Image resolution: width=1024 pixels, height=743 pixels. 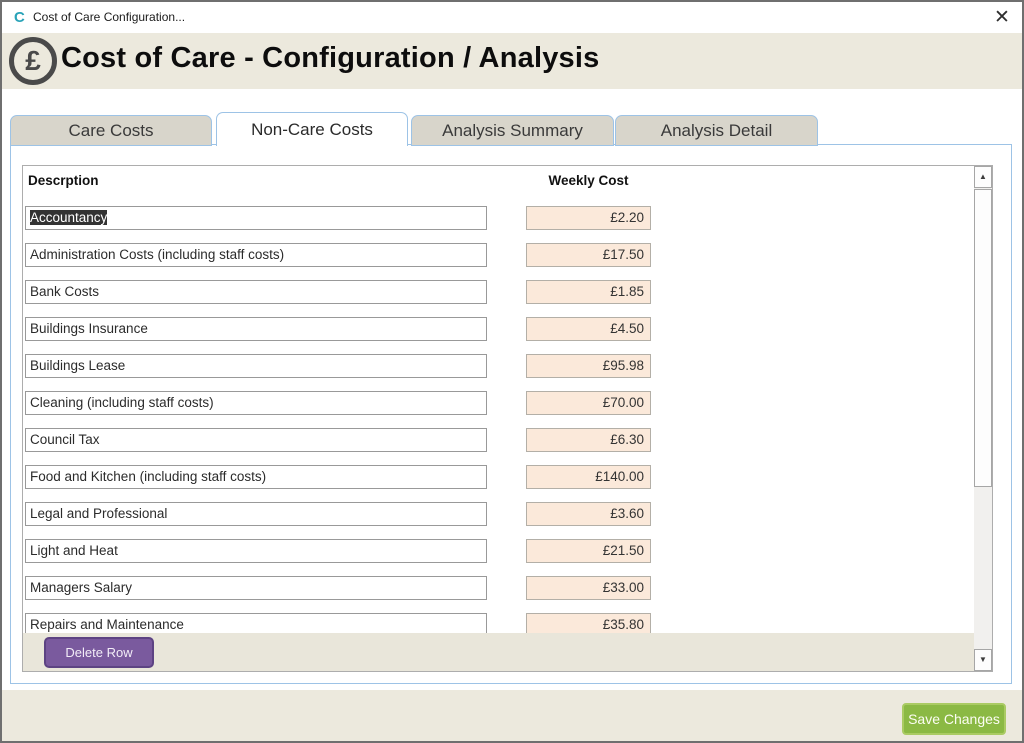 I want to click on title-bar: C Cost of Care Configuration... ✕, so click(x=512, y=17).